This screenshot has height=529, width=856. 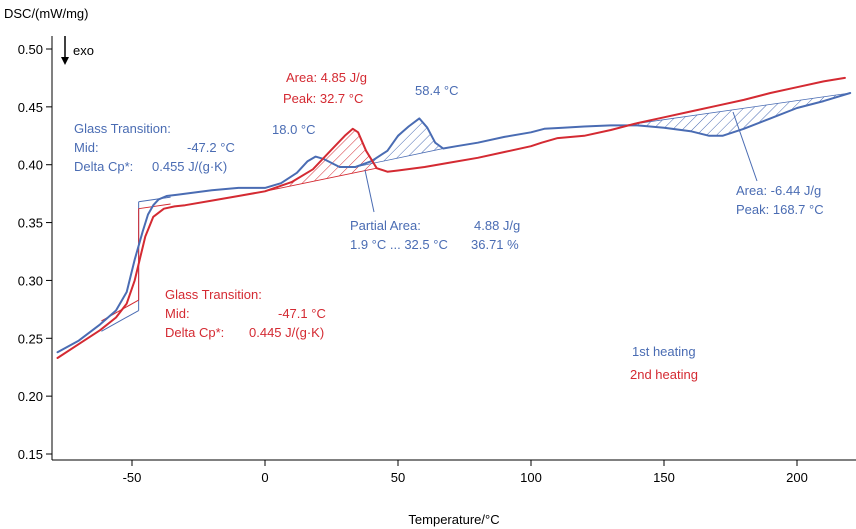 I want to click on peak-red-label: Peak: 32.7 °C, so click(x=323, y=98).